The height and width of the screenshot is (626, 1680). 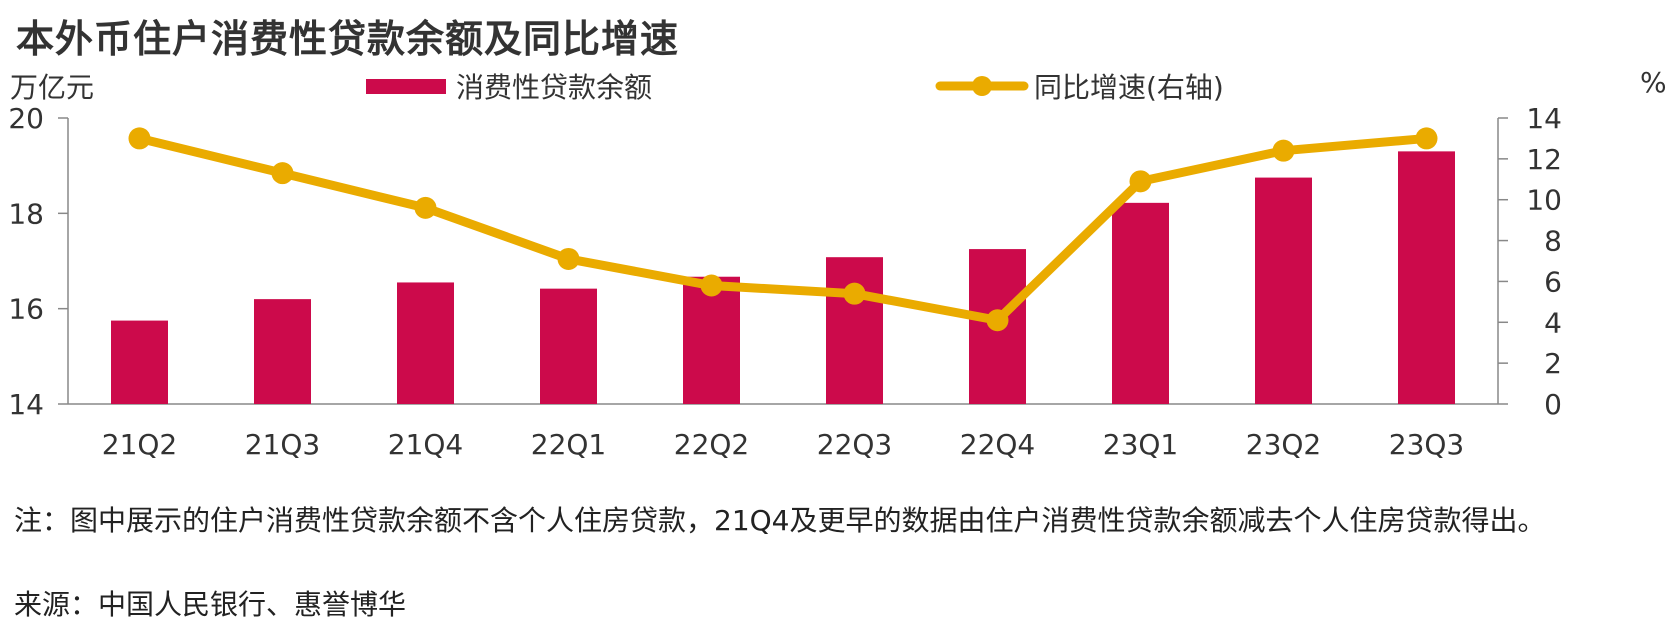 I want to click on legend-line-label: 同比增速(右轴), so click(x=1129, y=87).